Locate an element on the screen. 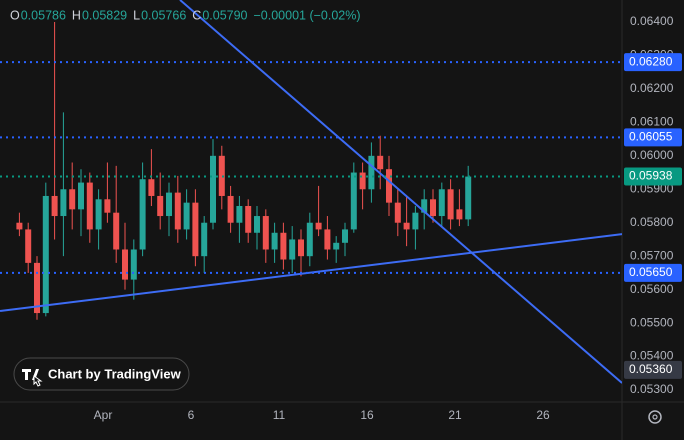  header-value: 0.05829 is located at coordinates (104, 15).